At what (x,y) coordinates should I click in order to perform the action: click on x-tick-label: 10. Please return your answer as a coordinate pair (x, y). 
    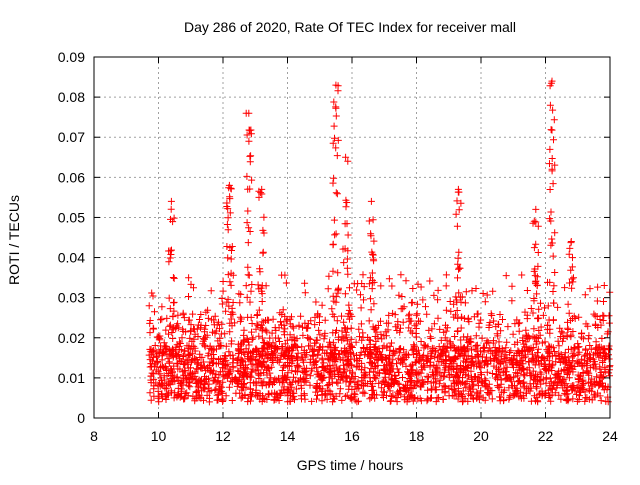
    Looking at the image, I should click on (159, 436).